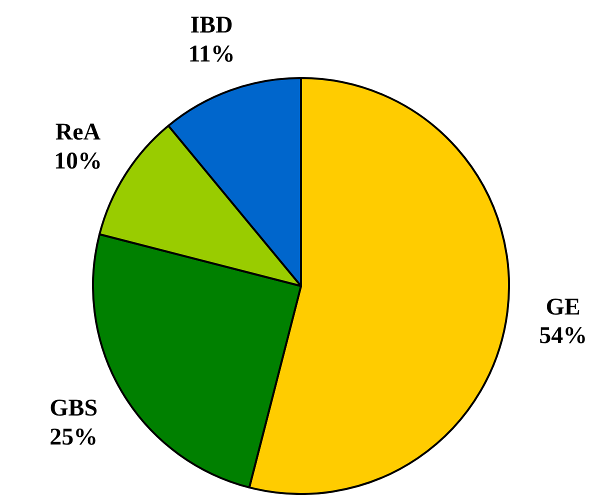  I want to click on data-label: 11%, so click(211, 54).